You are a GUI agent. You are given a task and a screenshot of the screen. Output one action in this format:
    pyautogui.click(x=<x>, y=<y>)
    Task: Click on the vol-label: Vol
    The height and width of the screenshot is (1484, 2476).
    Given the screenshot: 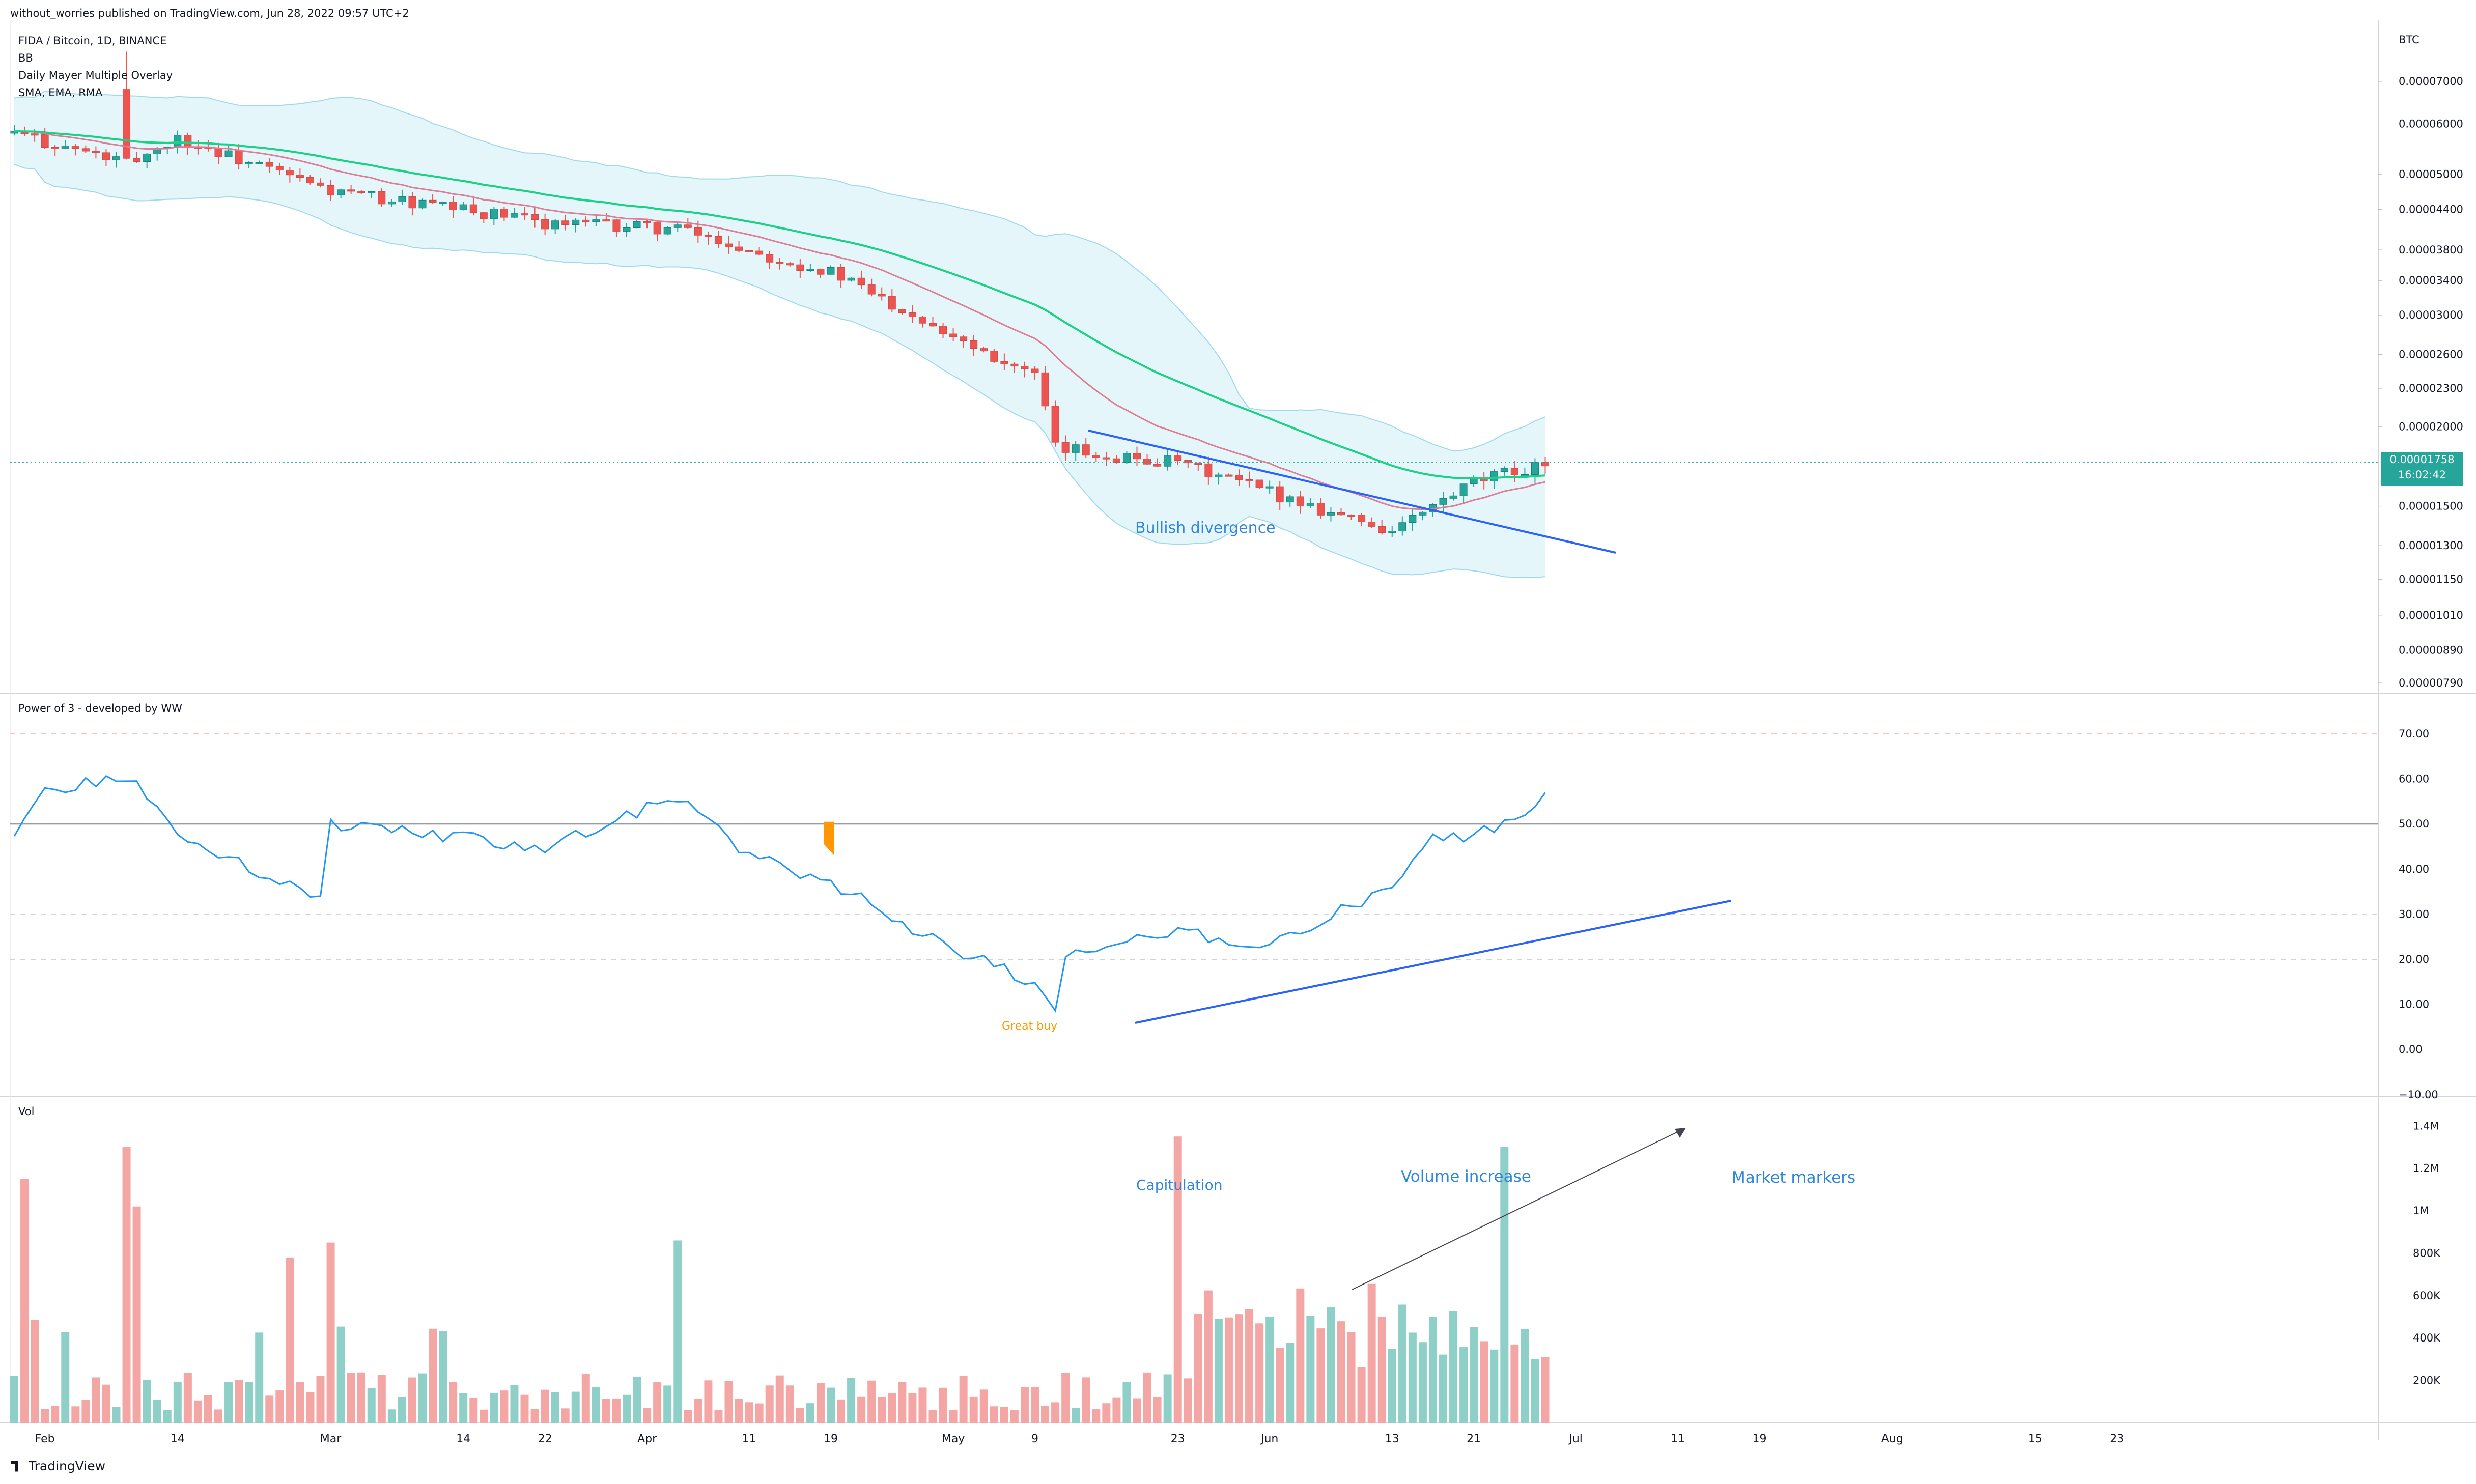 What is the action you would take?
    pyautogui.click(x=26, y=1111)
    